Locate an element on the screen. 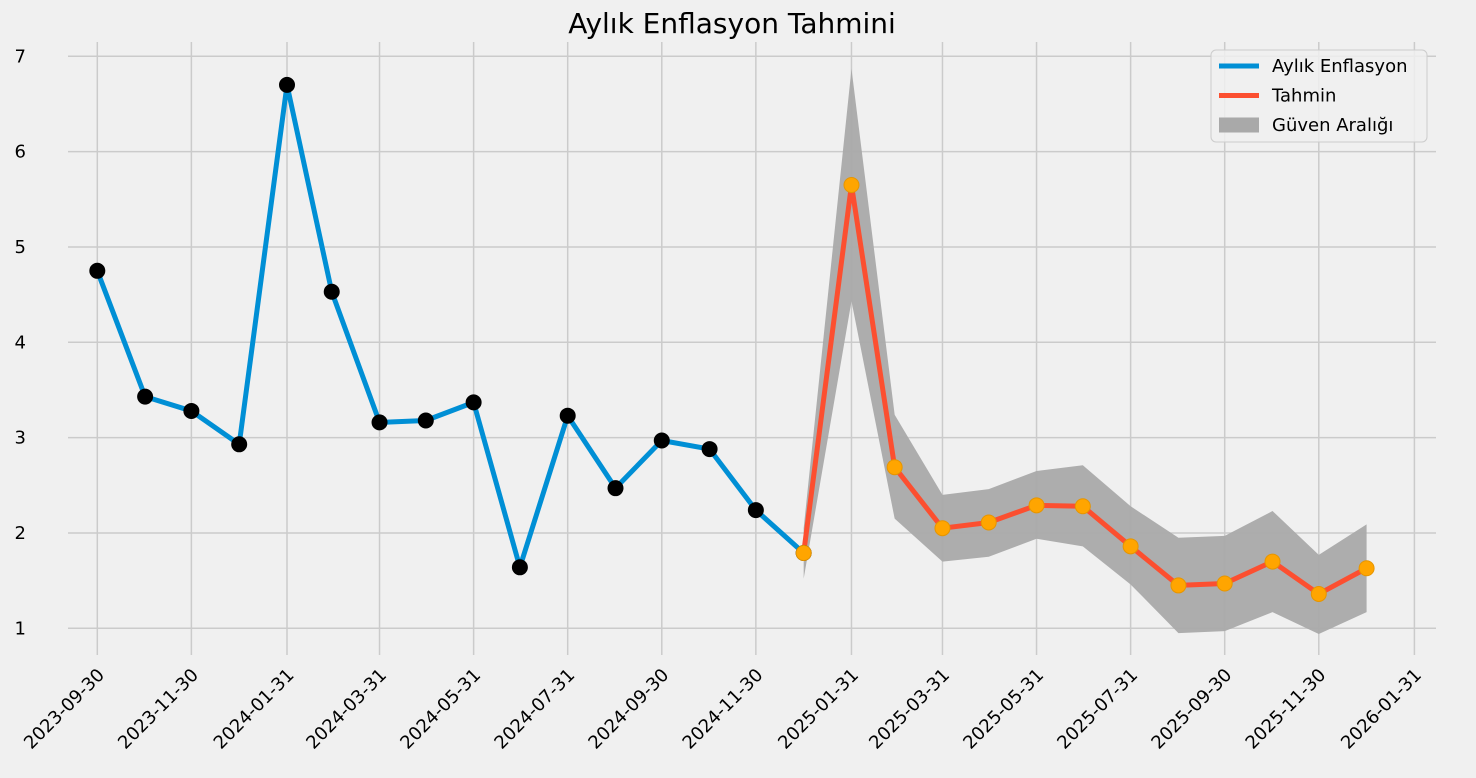 The height and width of the screenshot is (778, 1476). x-tick-label: 2024-05-31 is located at coordinates (440, 709).